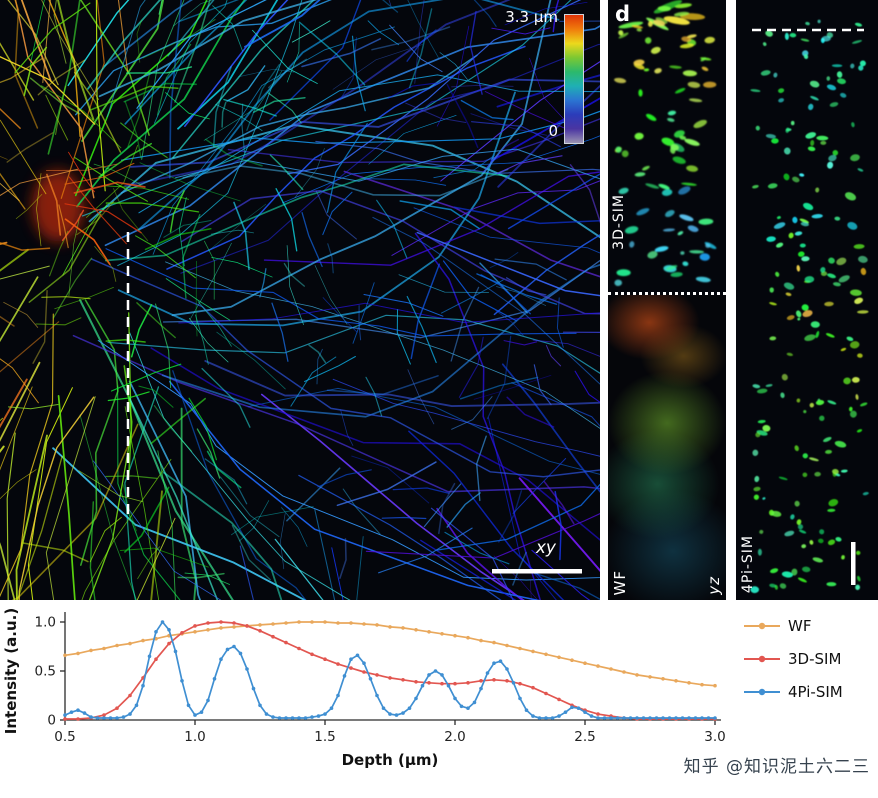 The width and height of the screenshot is (878, 798). What do you see at coordinates (776, 767) in the screenshot?
I see `watermark: 知乎 @知识泥土六二三` at bounding box center [776, 767].